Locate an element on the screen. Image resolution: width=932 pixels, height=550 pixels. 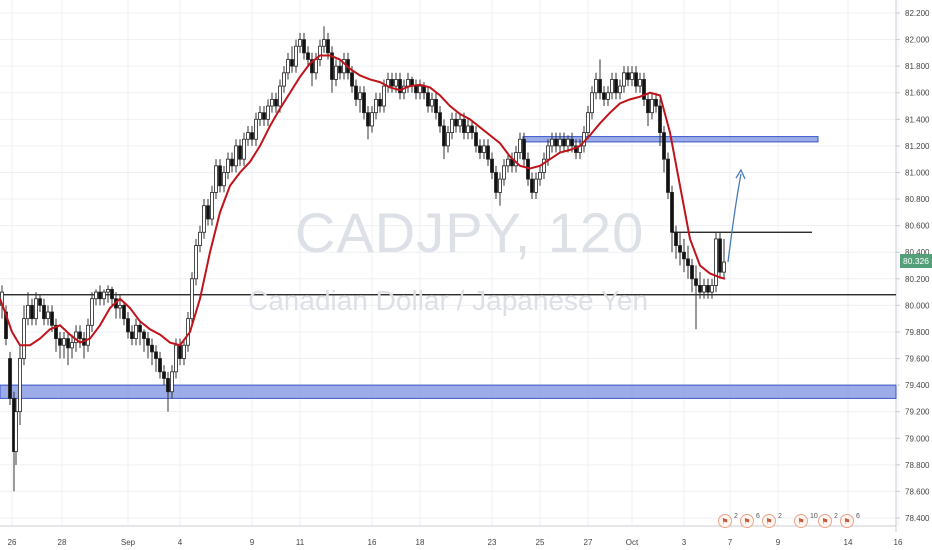
y-tick-label: 79.200 is located at coordinates (917, 412).